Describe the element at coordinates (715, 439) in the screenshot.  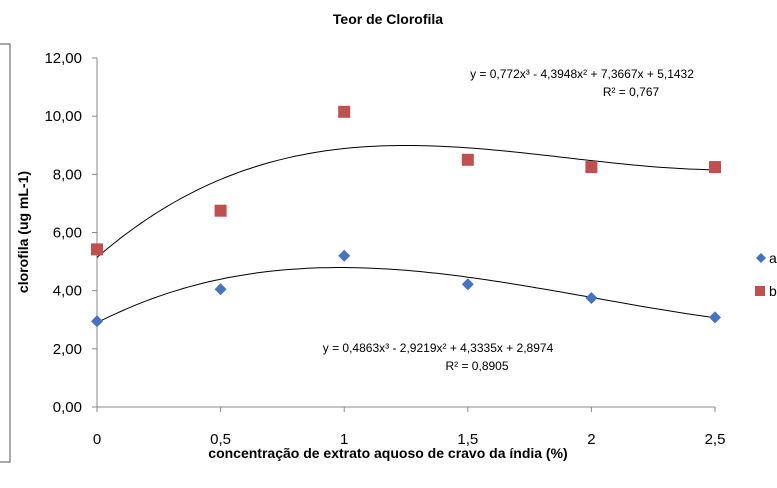
I see `x-tick-label: 2,5` at that location.